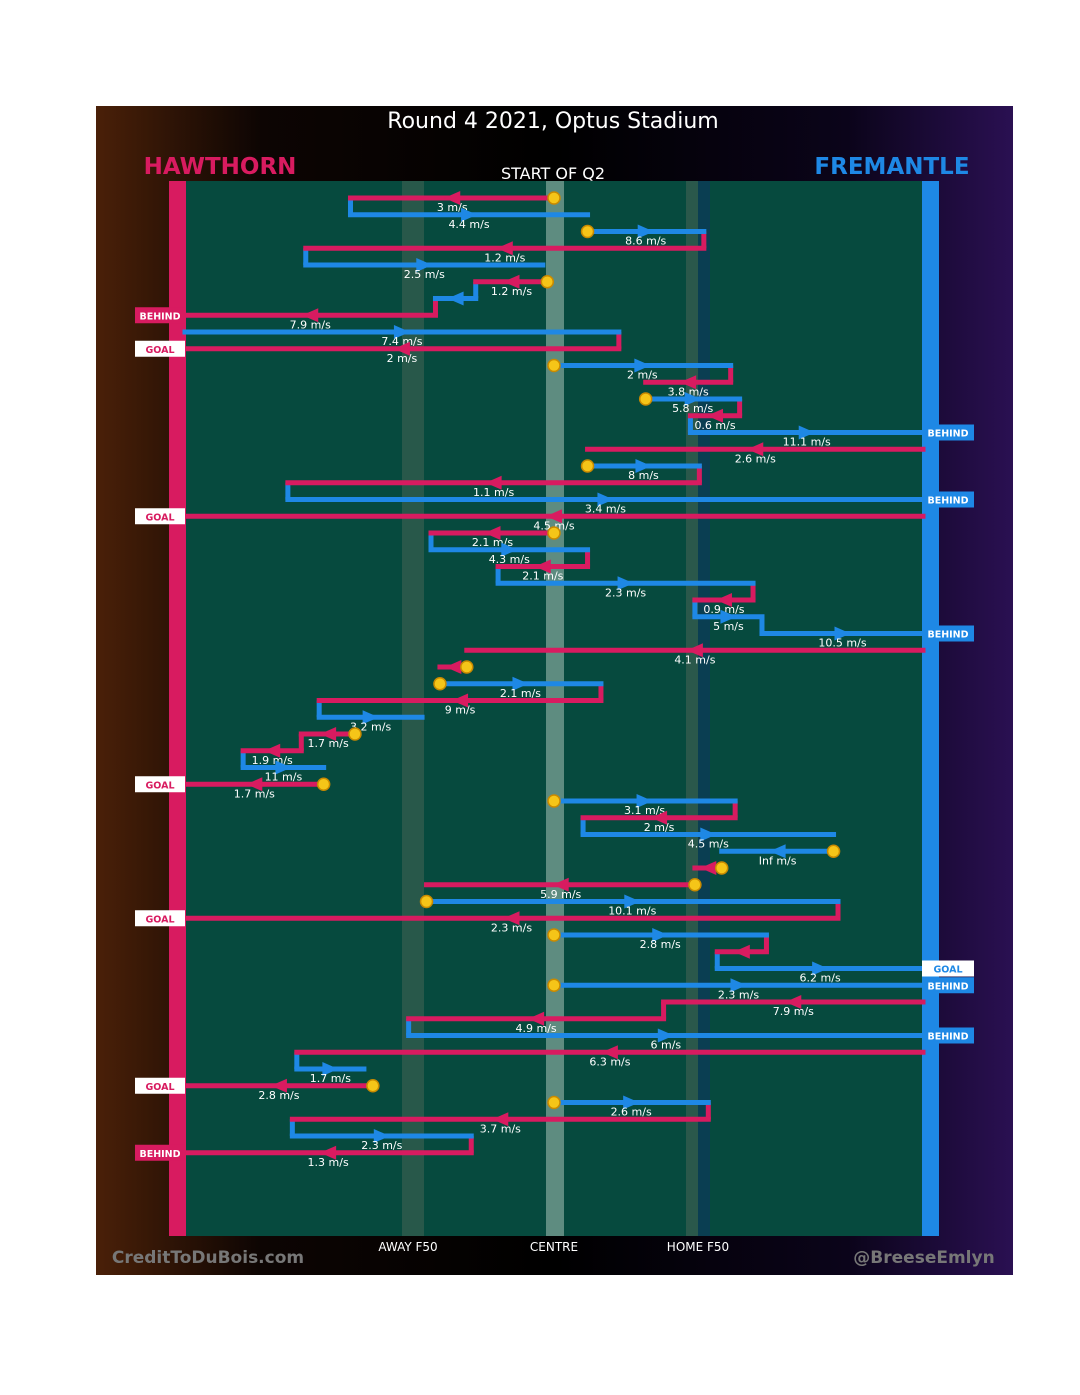 Image resolution: width=1080 pixels, height=1395 pixels. Describe the element at coordinates (644, 810) in the screenshot. I see `speed-label: 3.1 m/s` at that location.